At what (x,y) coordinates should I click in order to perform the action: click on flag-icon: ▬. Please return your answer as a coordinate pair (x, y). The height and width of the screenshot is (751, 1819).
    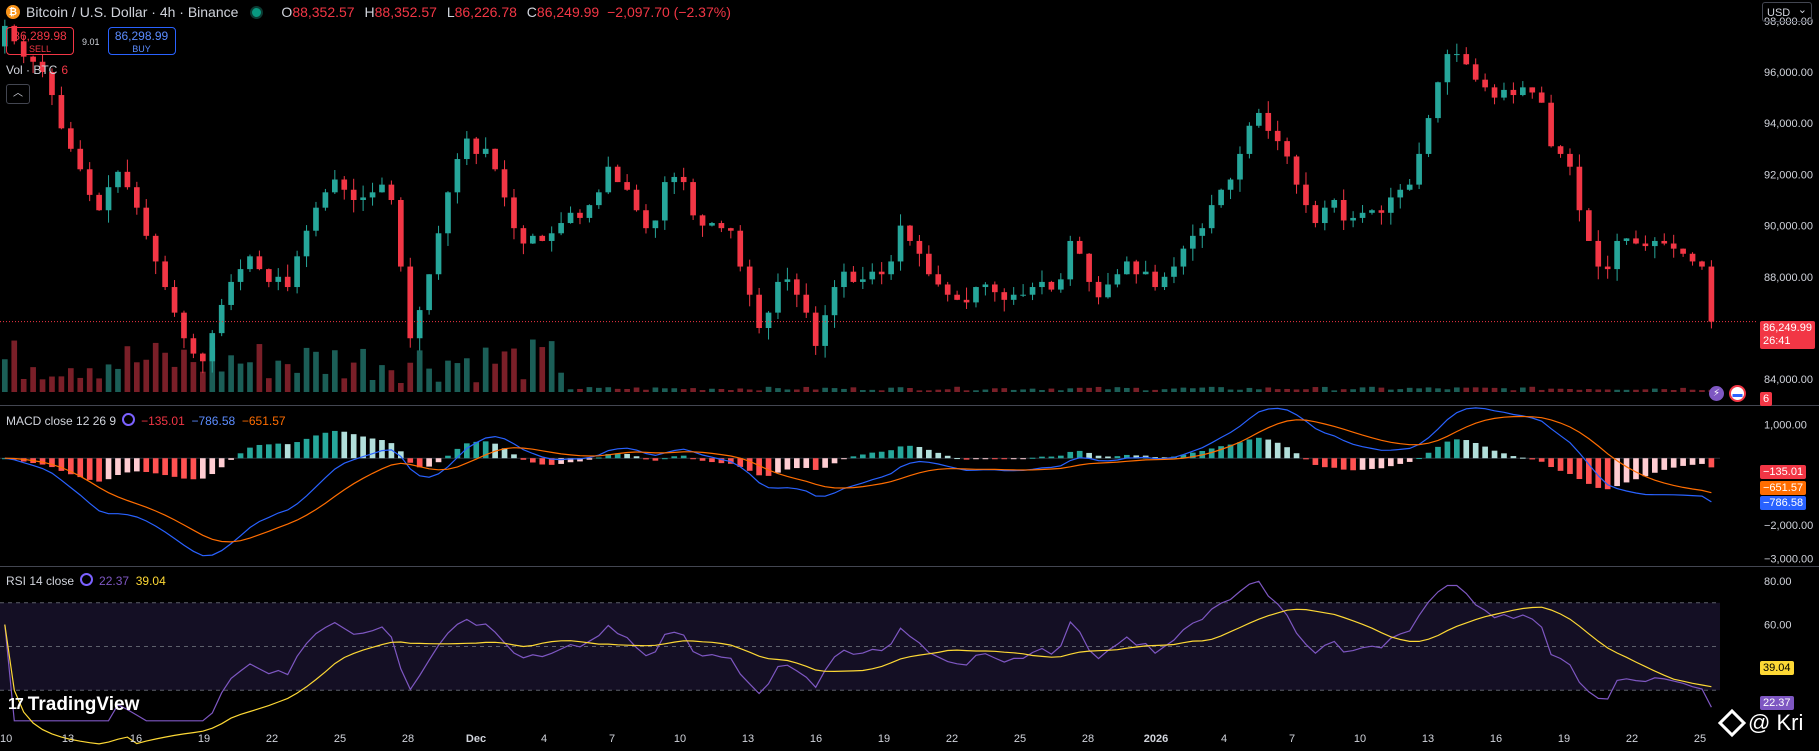
    Looking at the image, I should click on (1737, 393).